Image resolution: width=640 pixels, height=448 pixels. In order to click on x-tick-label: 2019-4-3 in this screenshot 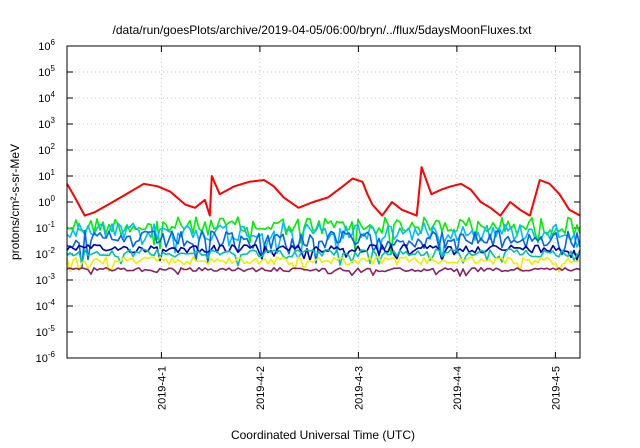, I will do `click(359, 388)`.